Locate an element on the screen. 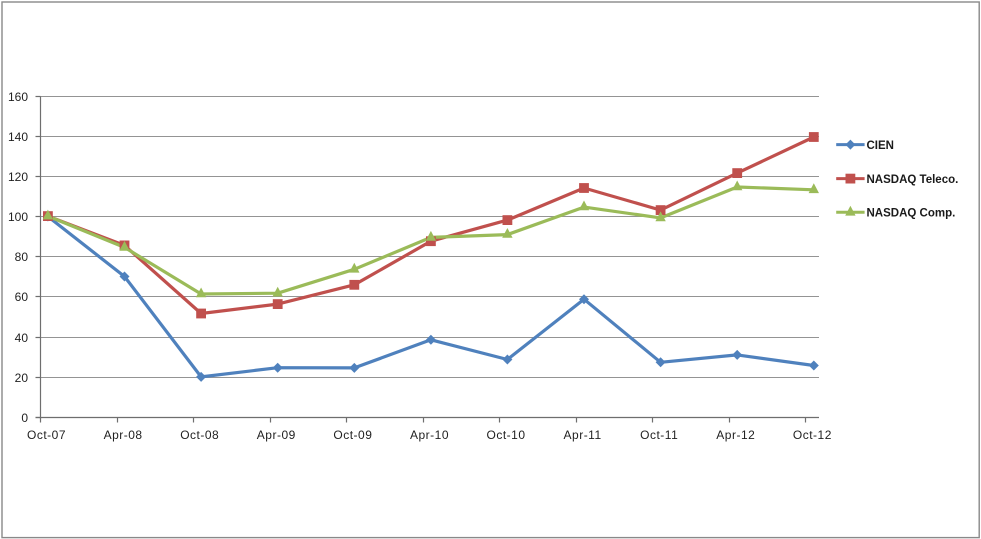  svg-text: Apr-10 is located at coordinates (429, 435).